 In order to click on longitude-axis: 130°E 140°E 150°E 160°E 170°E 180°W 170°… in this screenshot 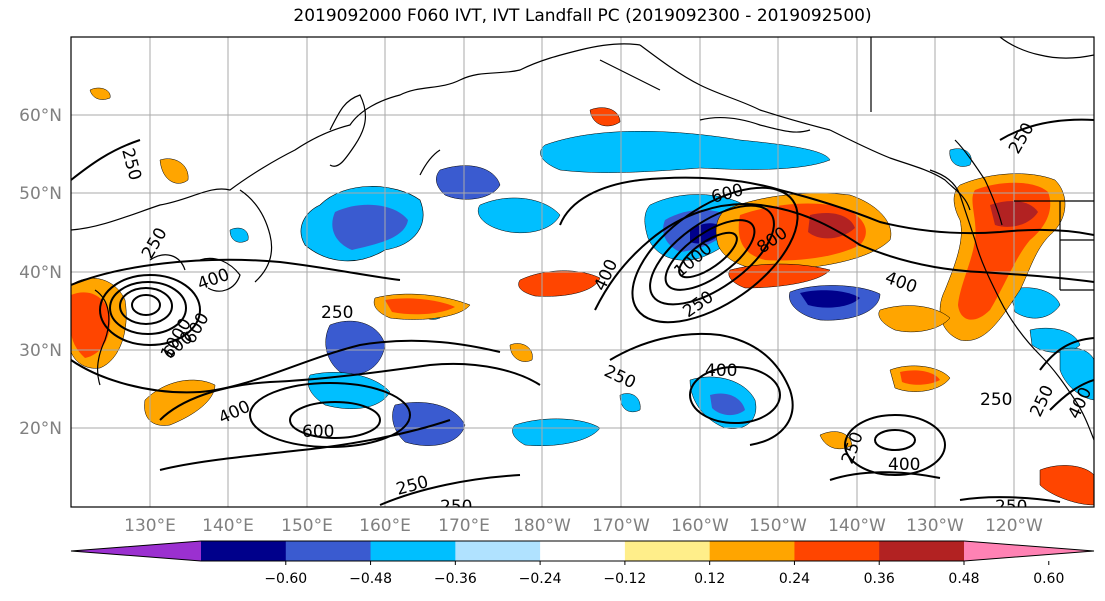, I will do `click(583, 526)`.